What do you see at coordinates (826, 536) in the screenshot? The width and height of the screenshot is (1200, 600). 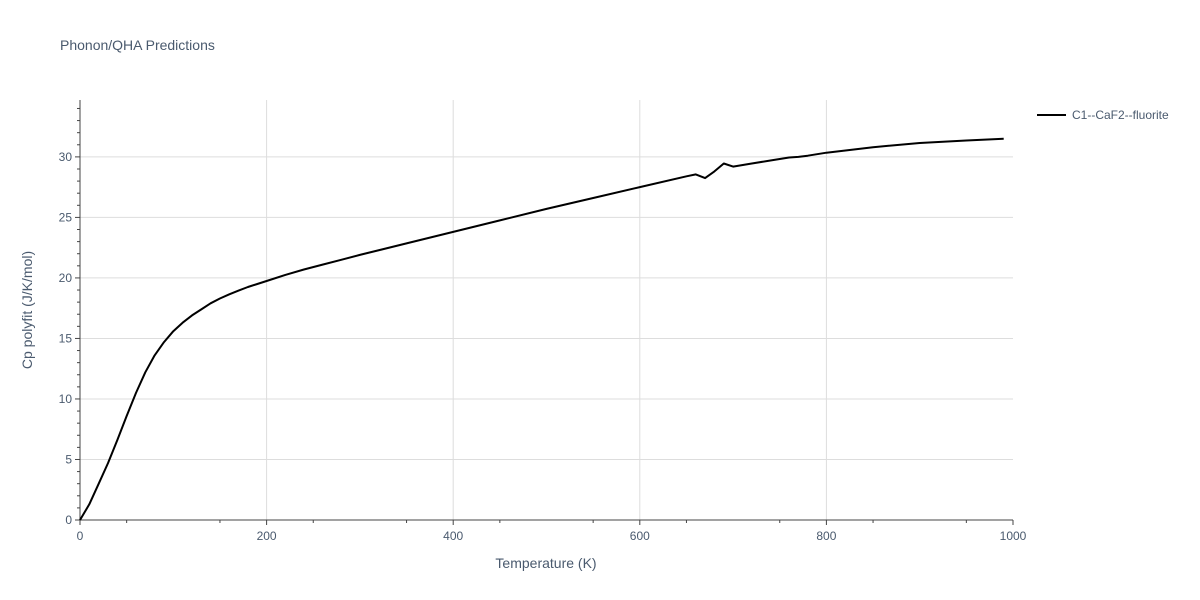 I see `x-tick-label: 800` at bounding box center [826, 536].